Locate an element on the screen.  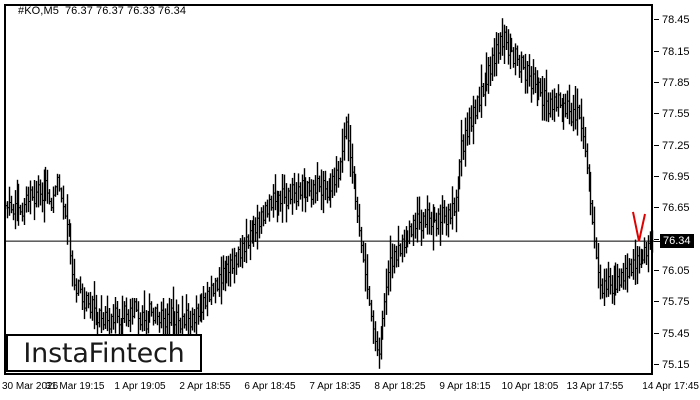
price-tick: 78.45 is located at coordinates (672, 20).